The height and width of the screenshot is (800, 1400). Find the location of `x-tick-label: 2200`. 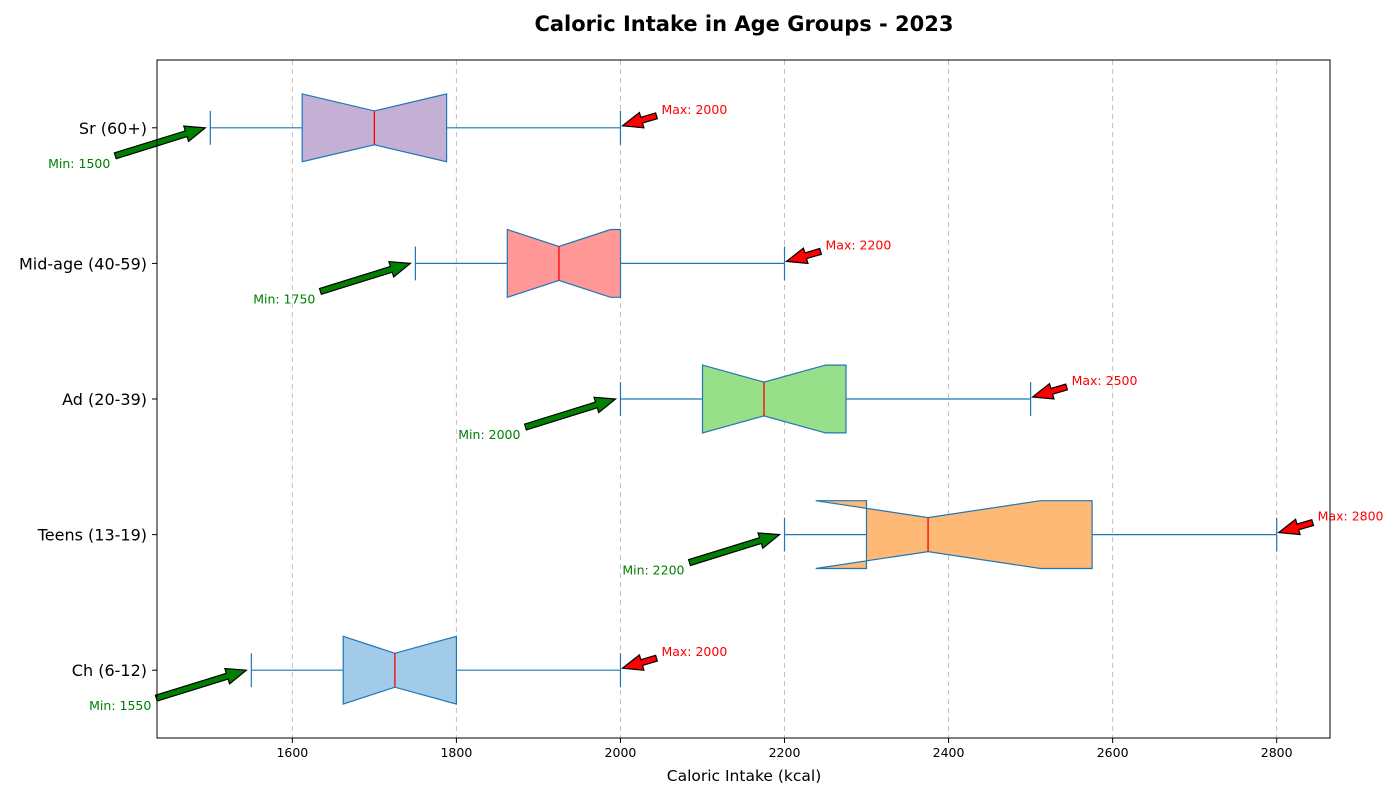

x-tick-label: 2200 is located at coordinates (785, 752).